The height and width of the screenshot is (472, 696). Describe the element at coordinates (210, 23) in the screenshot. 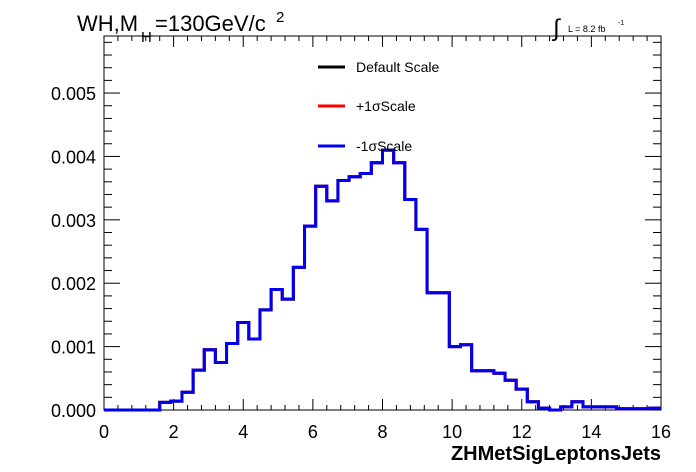

I see `title-rest: =130GeV/c` at that location.